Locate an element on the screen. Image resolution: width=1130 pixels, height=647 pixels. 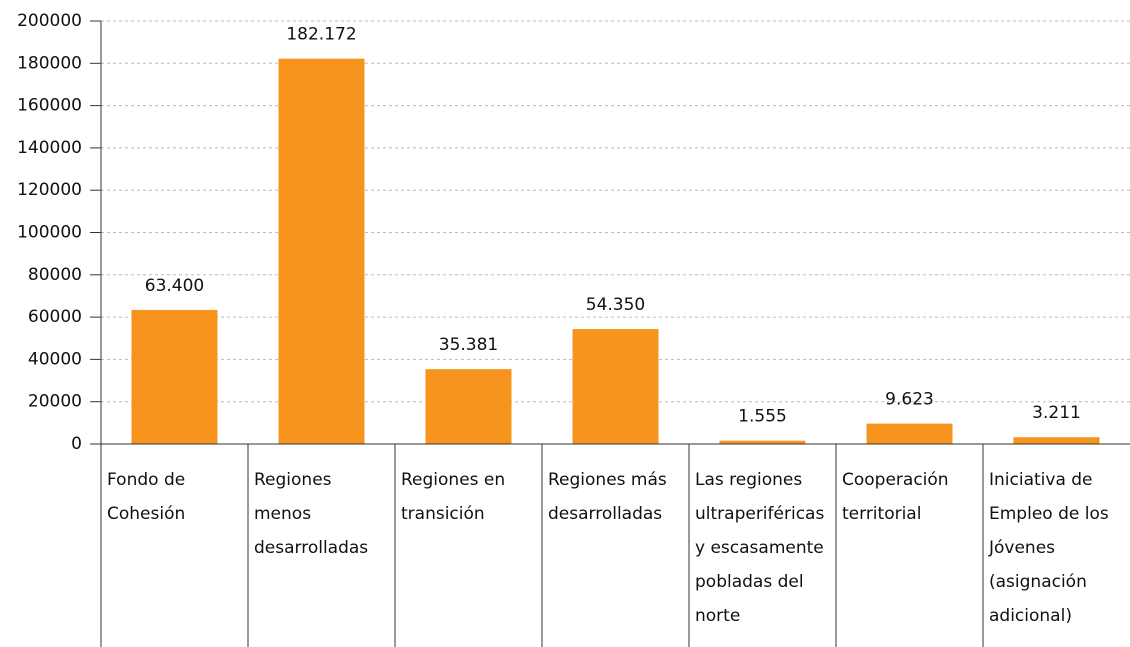
x-tick-label: Cooperación territorial is located at coordinates (895, 497).